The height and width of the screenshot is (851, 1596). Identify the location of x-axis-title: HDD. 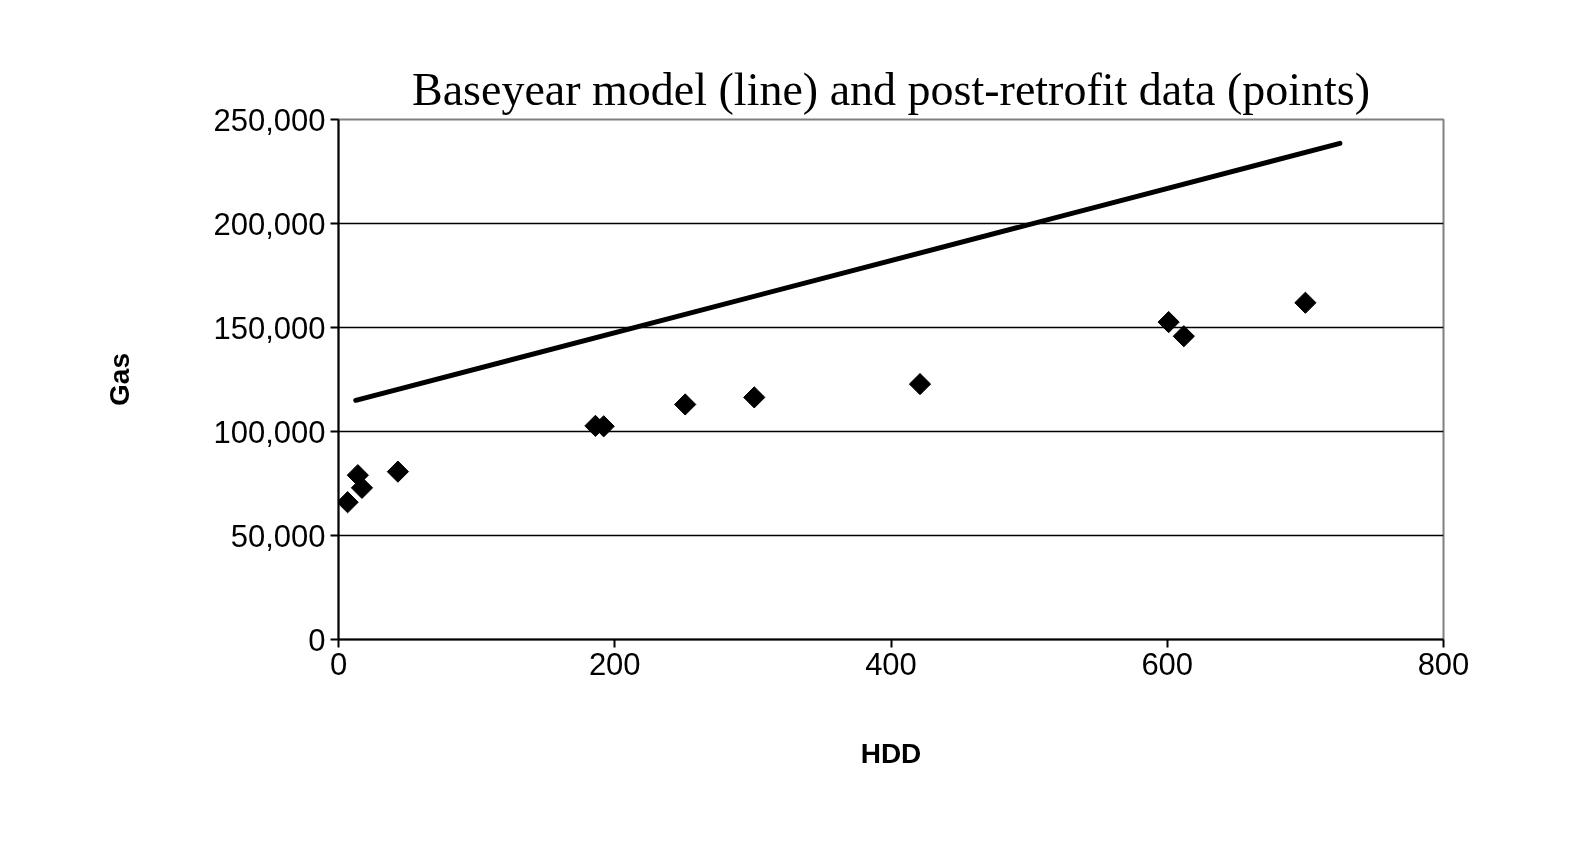
(891, 753).